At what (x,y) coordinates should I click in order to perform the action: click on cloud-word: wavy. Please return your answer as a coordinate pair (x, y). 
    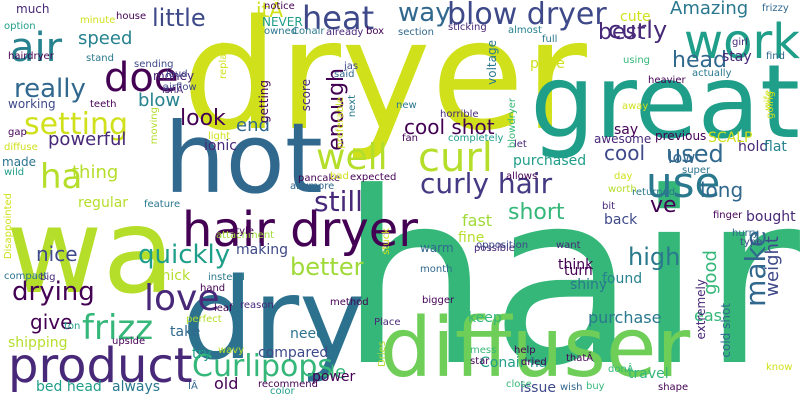
    Looking at the image, I should click on (231, 350).